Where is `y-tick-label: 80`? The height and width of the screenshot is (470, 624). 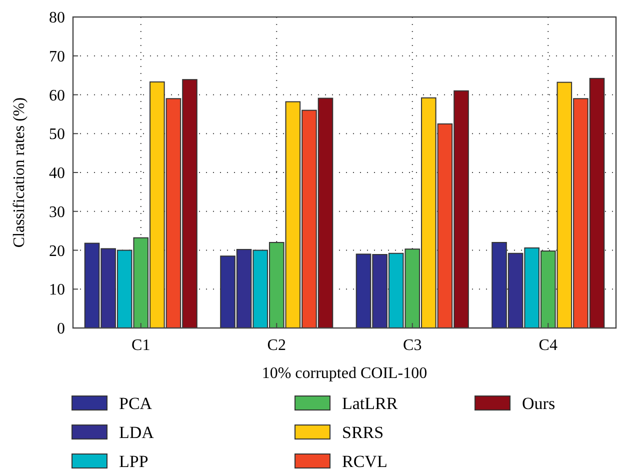
y-tick-label: 80 is located at coordinates (57, 18).